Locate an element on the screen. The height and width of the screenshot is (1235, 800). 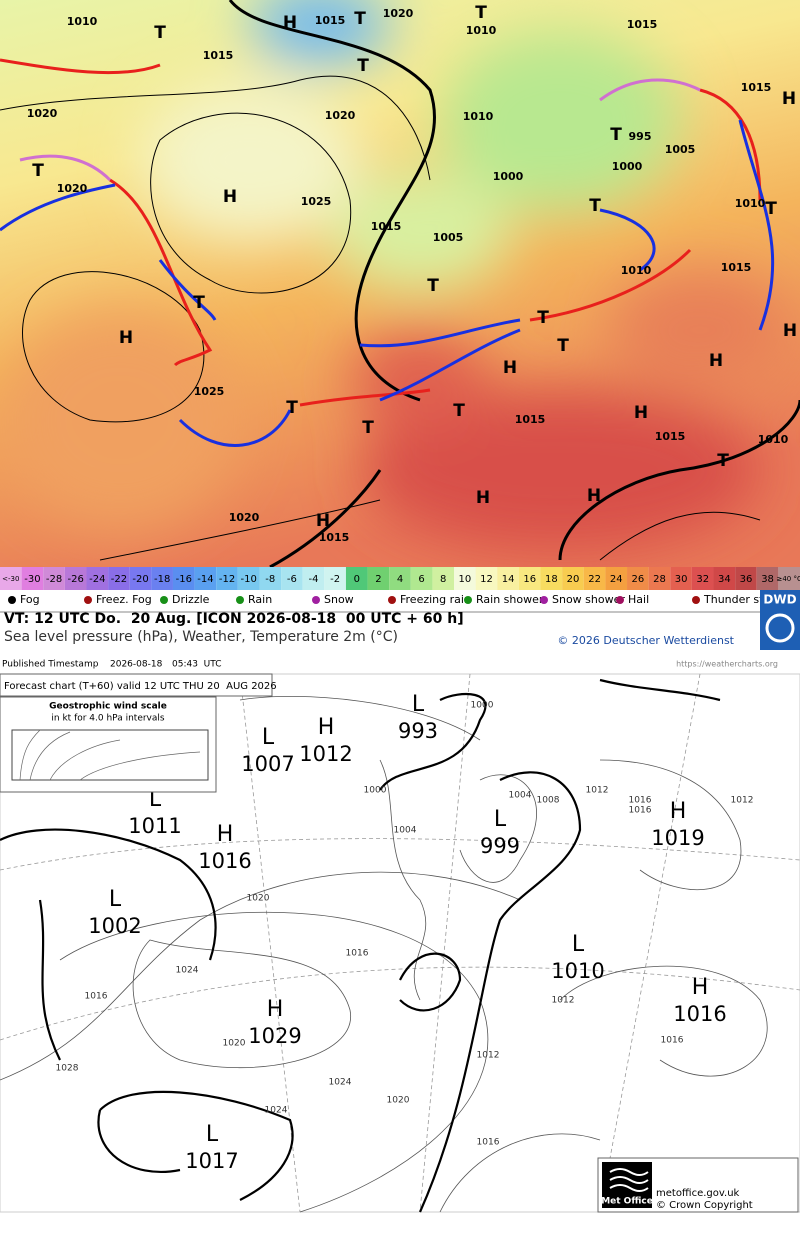
scale-label: 4 is located at coordinates (400, 579).